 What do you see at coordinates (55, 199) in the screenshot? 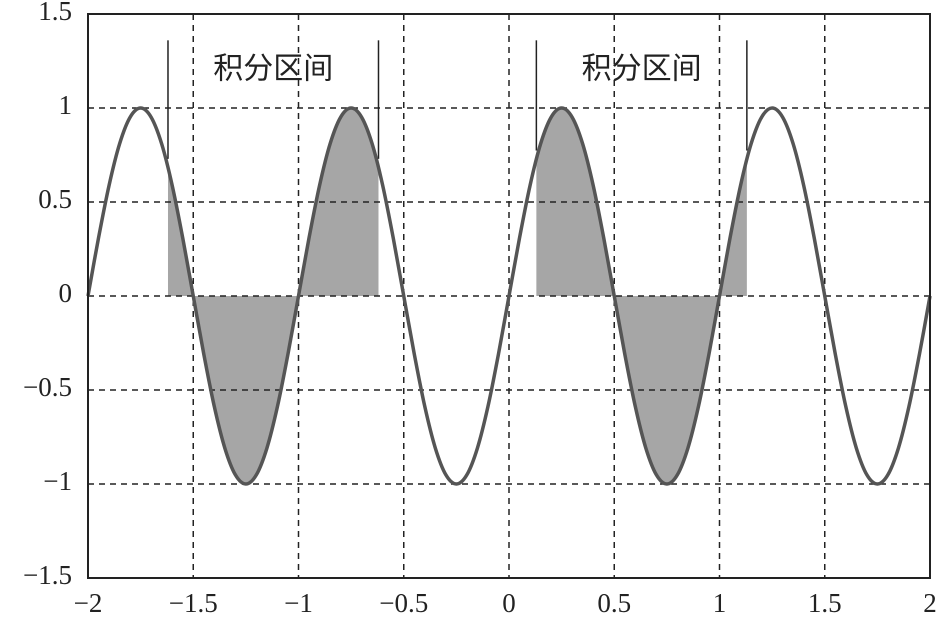
I see `y-tick-label: 0.5` at bounding box center [55, 199].